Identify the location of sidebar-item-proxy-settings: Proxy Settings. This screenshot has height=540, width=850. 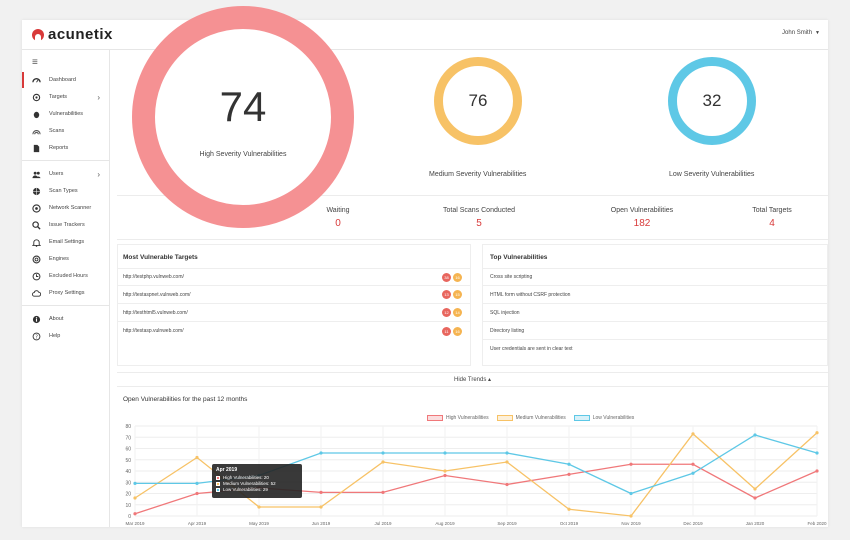
(66, 293).